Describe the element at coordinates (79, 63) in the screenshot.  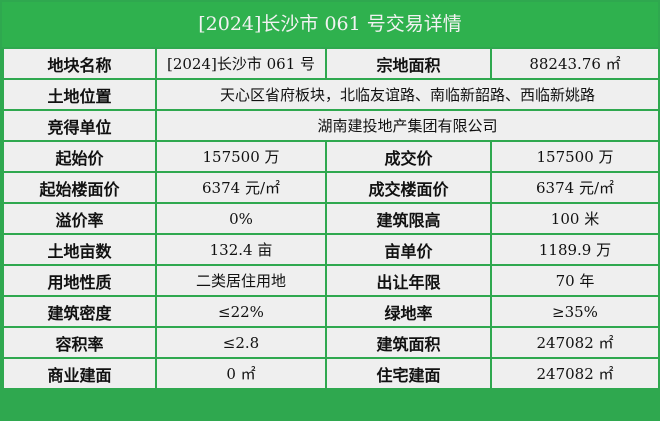
I see `field-label: 地块名称` at that location.